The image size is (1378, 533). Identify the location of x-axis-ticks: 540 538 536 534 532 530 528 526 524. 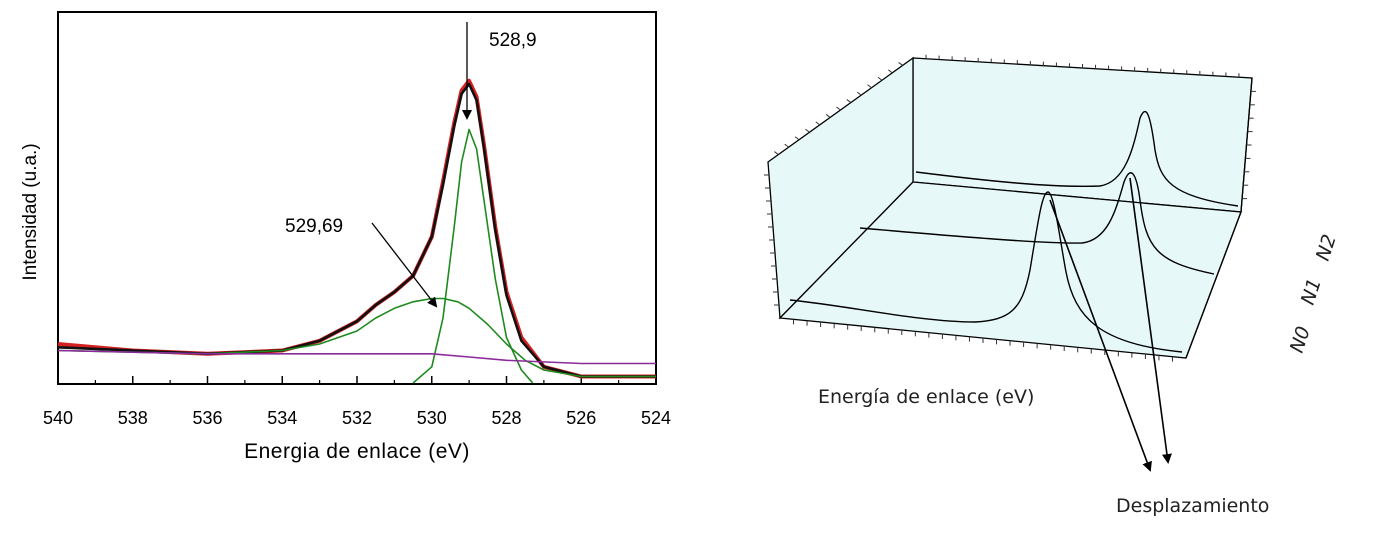
(357, 402).